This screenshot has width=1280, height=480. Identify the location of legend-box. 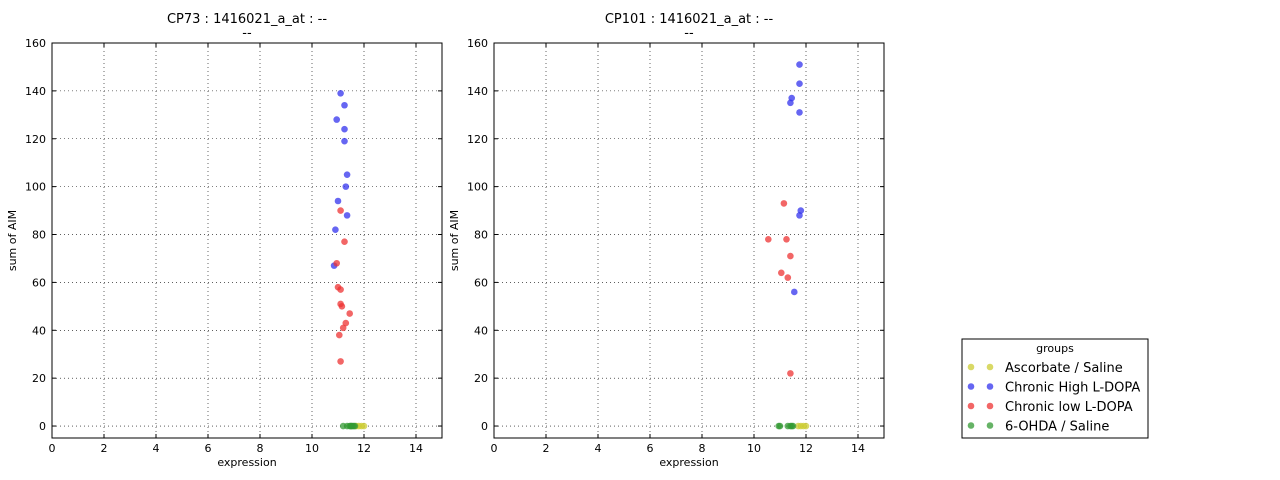
(1055, 388).